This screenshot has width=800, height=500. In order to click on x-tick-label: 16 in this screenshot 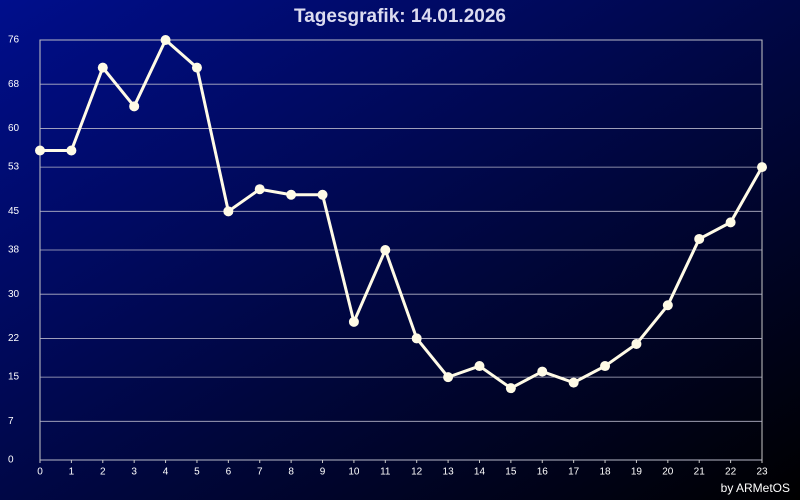, I will do `click(543, 472)`.